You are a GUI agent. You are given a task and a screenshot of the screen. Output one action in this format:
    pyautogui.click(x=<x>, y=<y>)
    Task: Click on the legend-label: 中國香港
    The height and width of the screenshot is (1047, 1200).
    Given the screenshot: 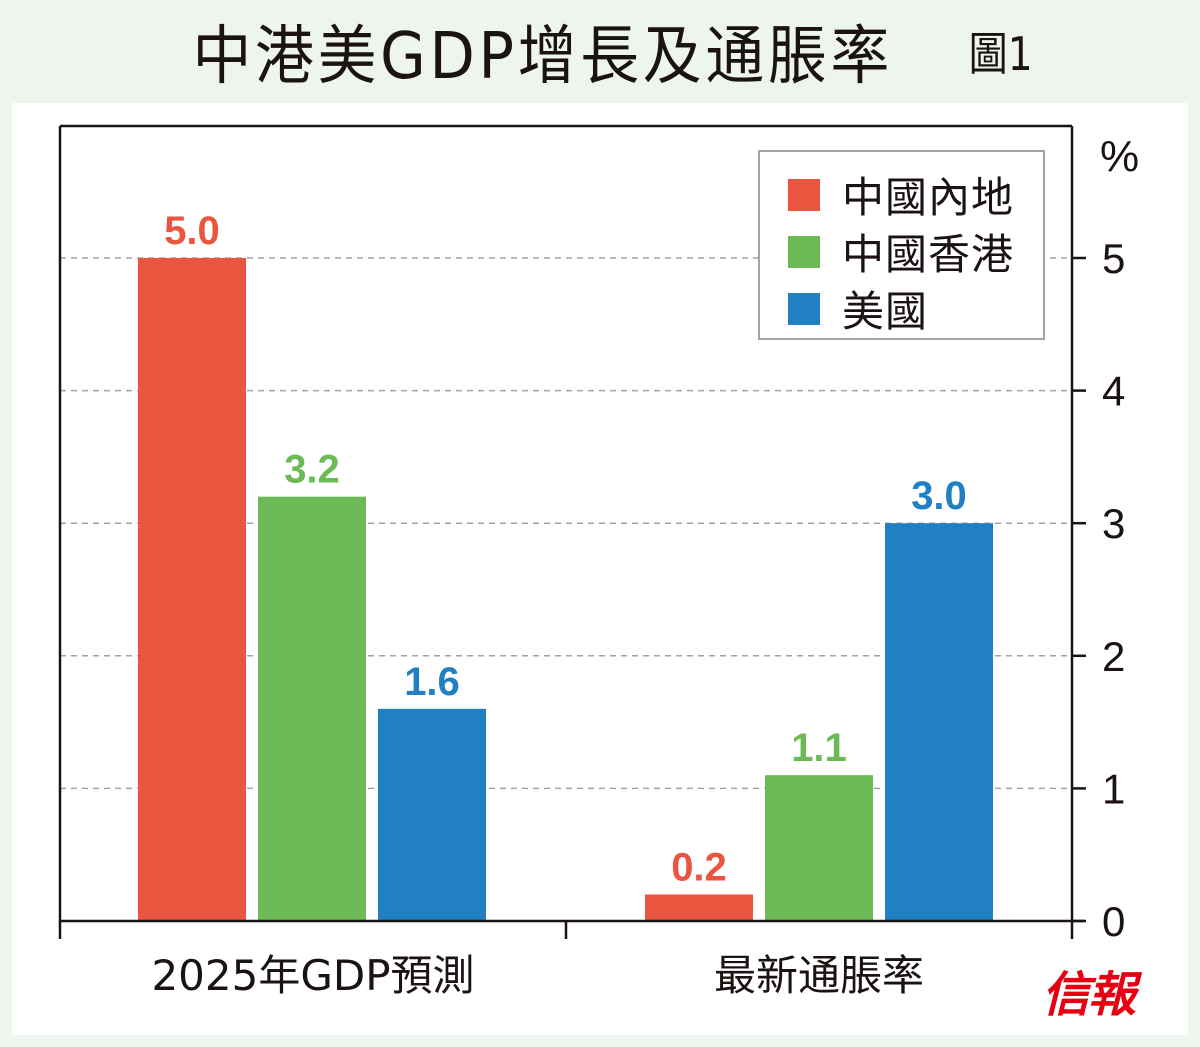 What is the action you would take?
    pyautogui.click(x=928, y=254)
    